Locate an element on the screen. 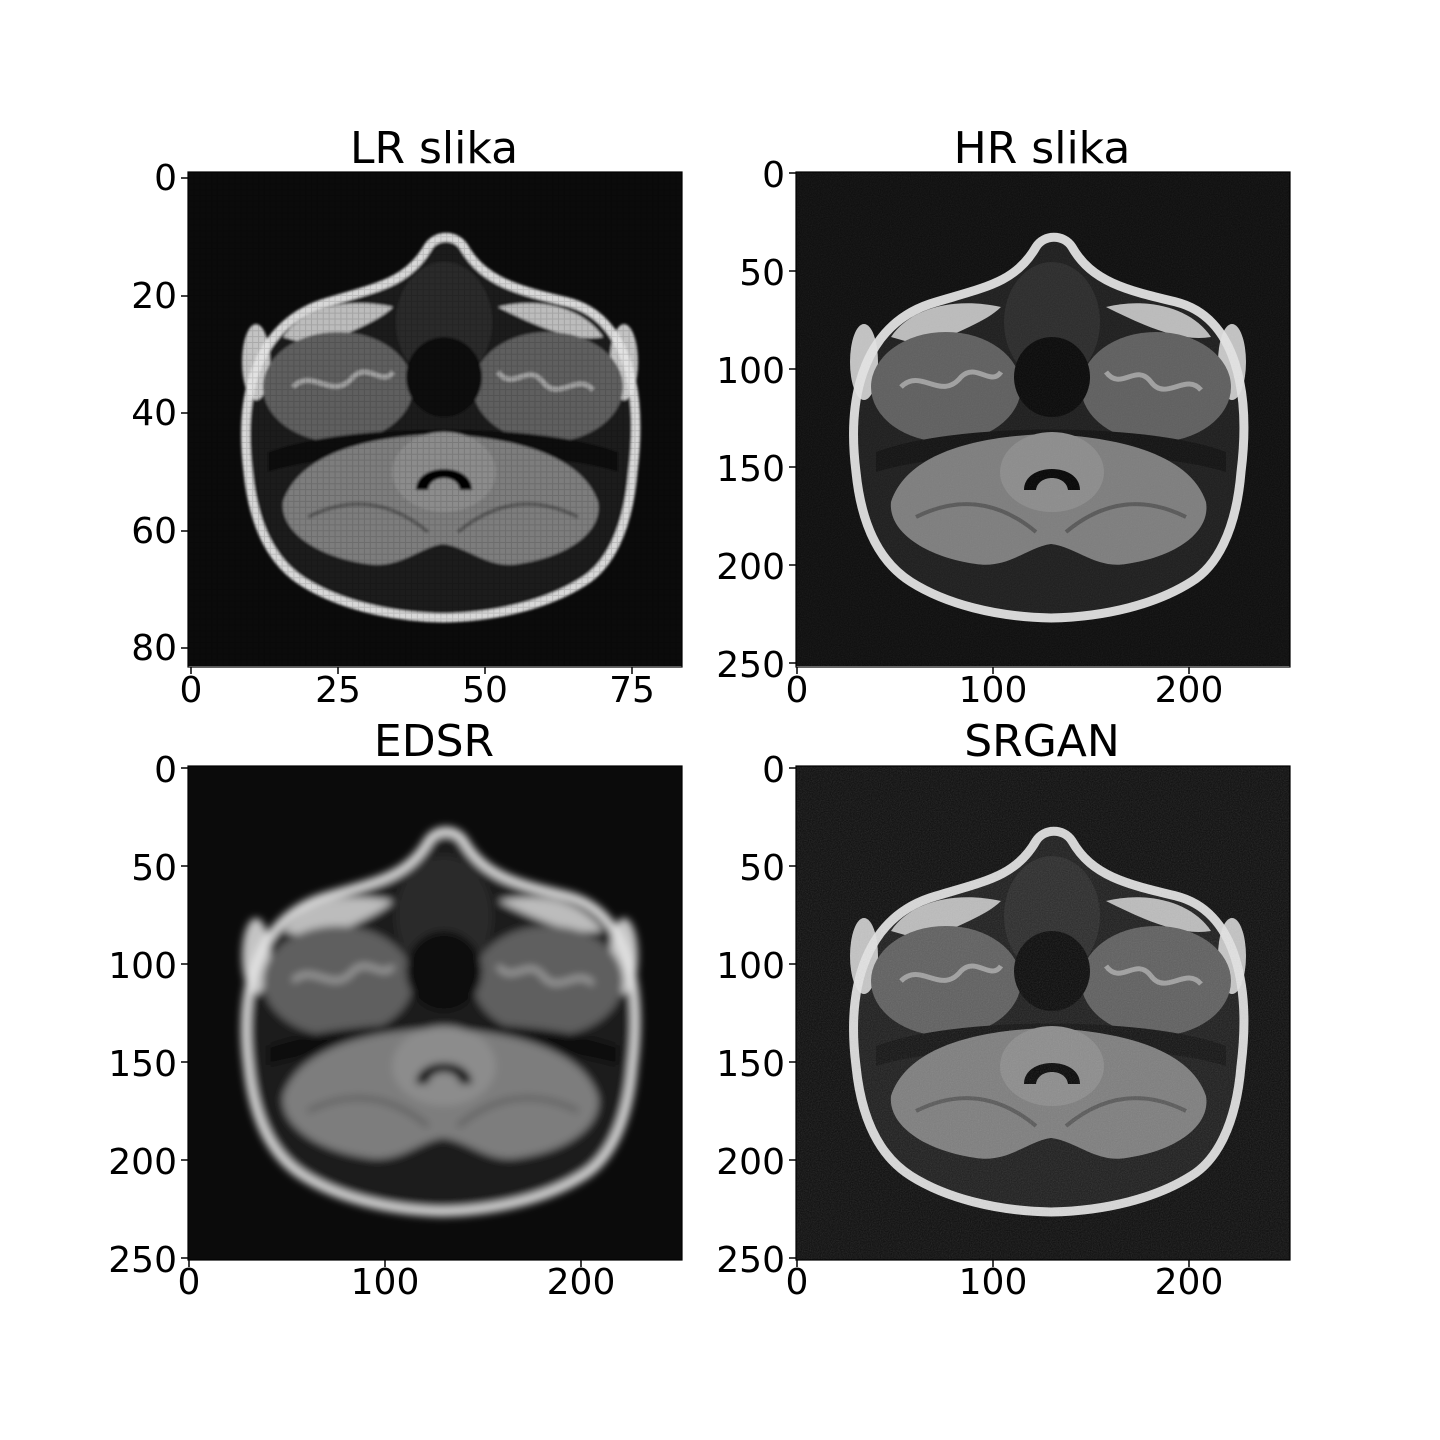  mri-image-edsr is located at coordinates (435, 1013).